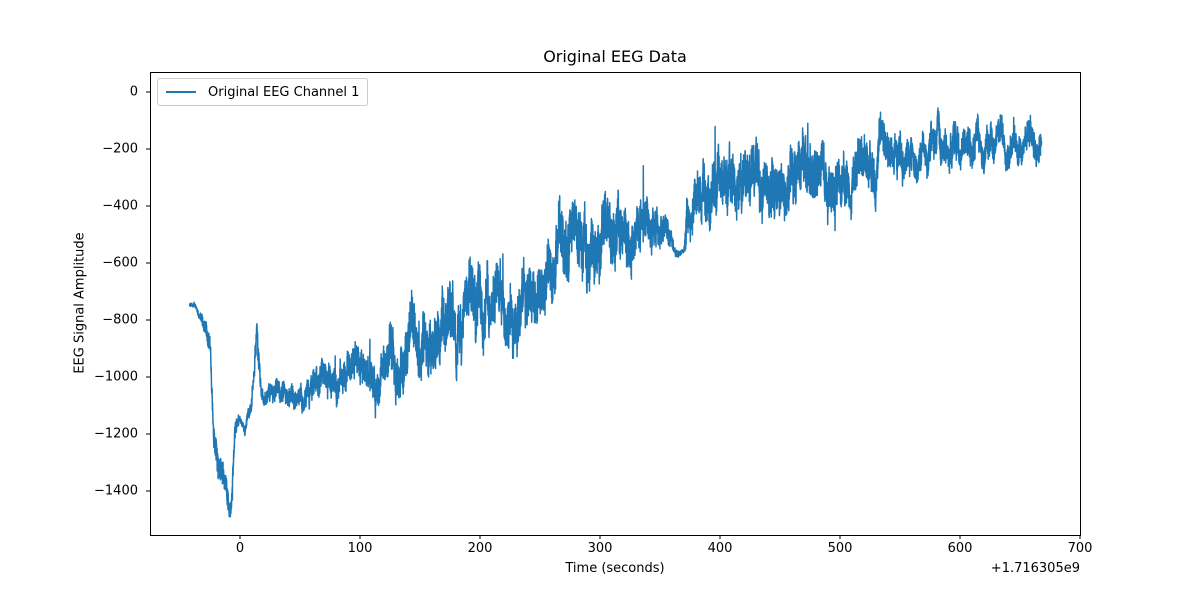 Image resolution: width=1200 pixels, height=600 pixels. Describe the element at coordinates (120, 320) in the screenshot. I see `y-tick-label: −800` at that location.